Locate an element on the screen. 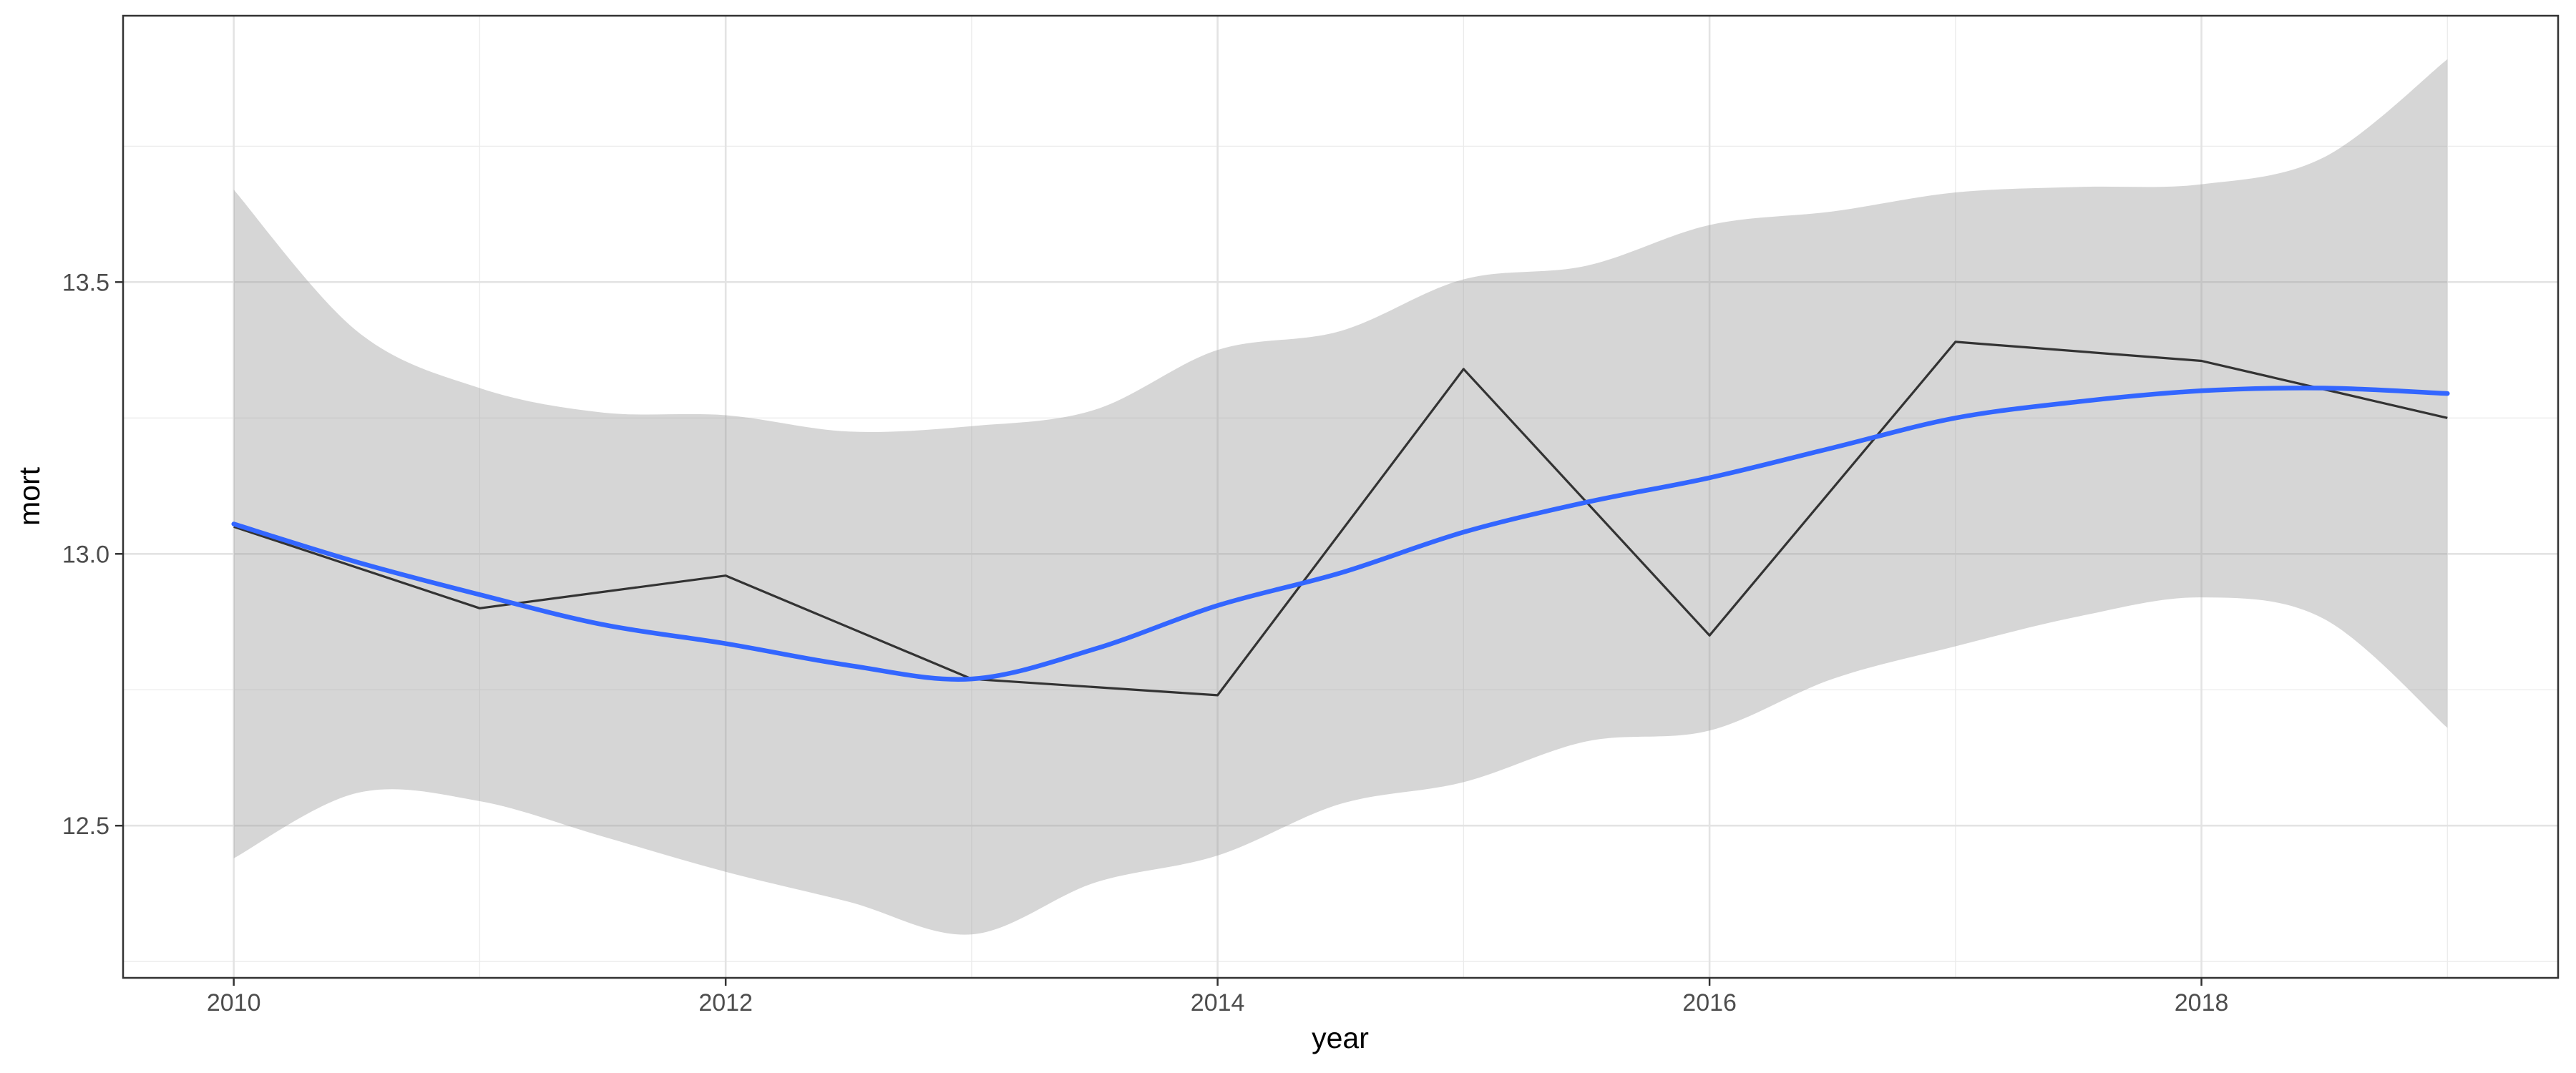  x-tick-label: 2018 is located at coordinates (2202, 1003).